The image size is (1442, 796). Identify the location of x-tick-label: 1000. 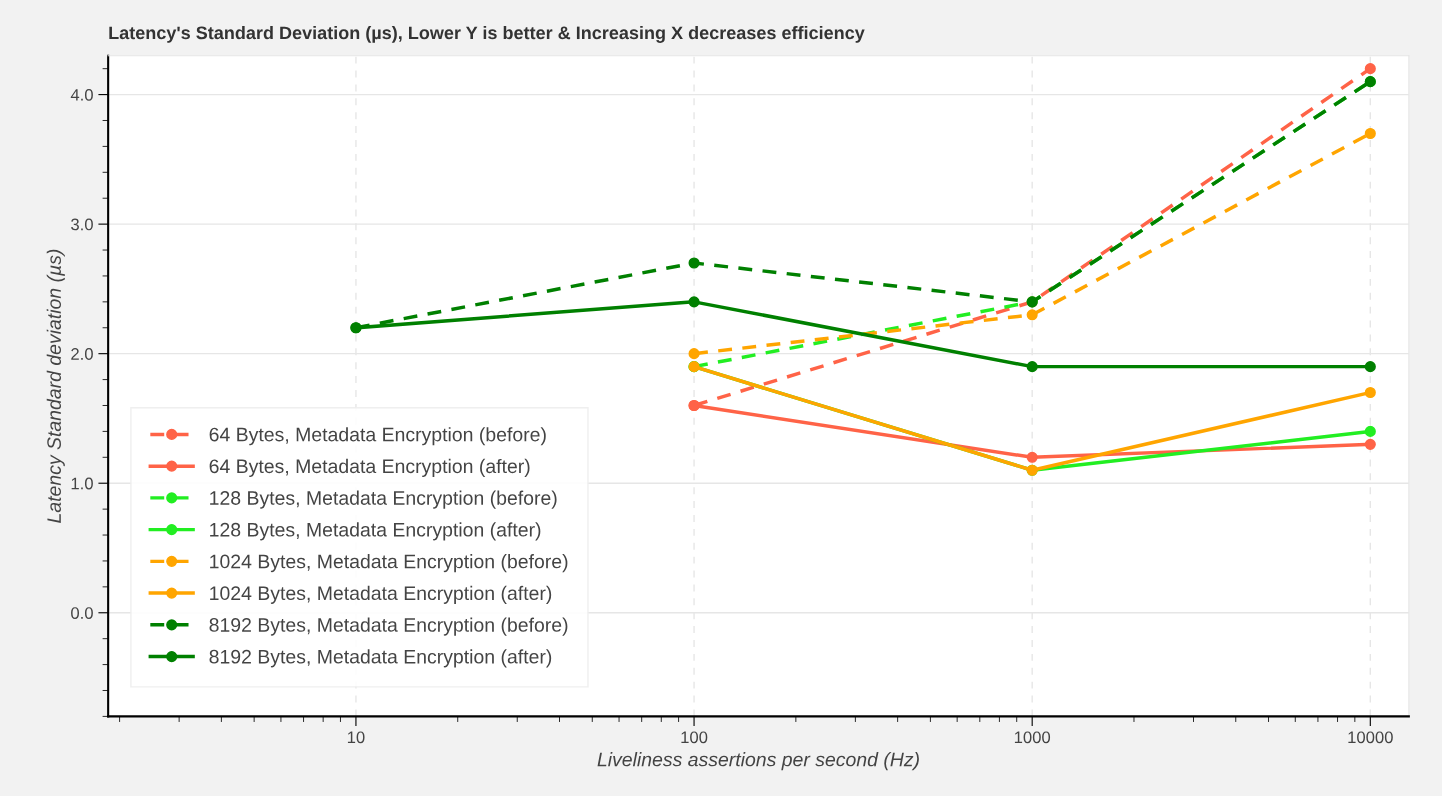
(1032, 737).